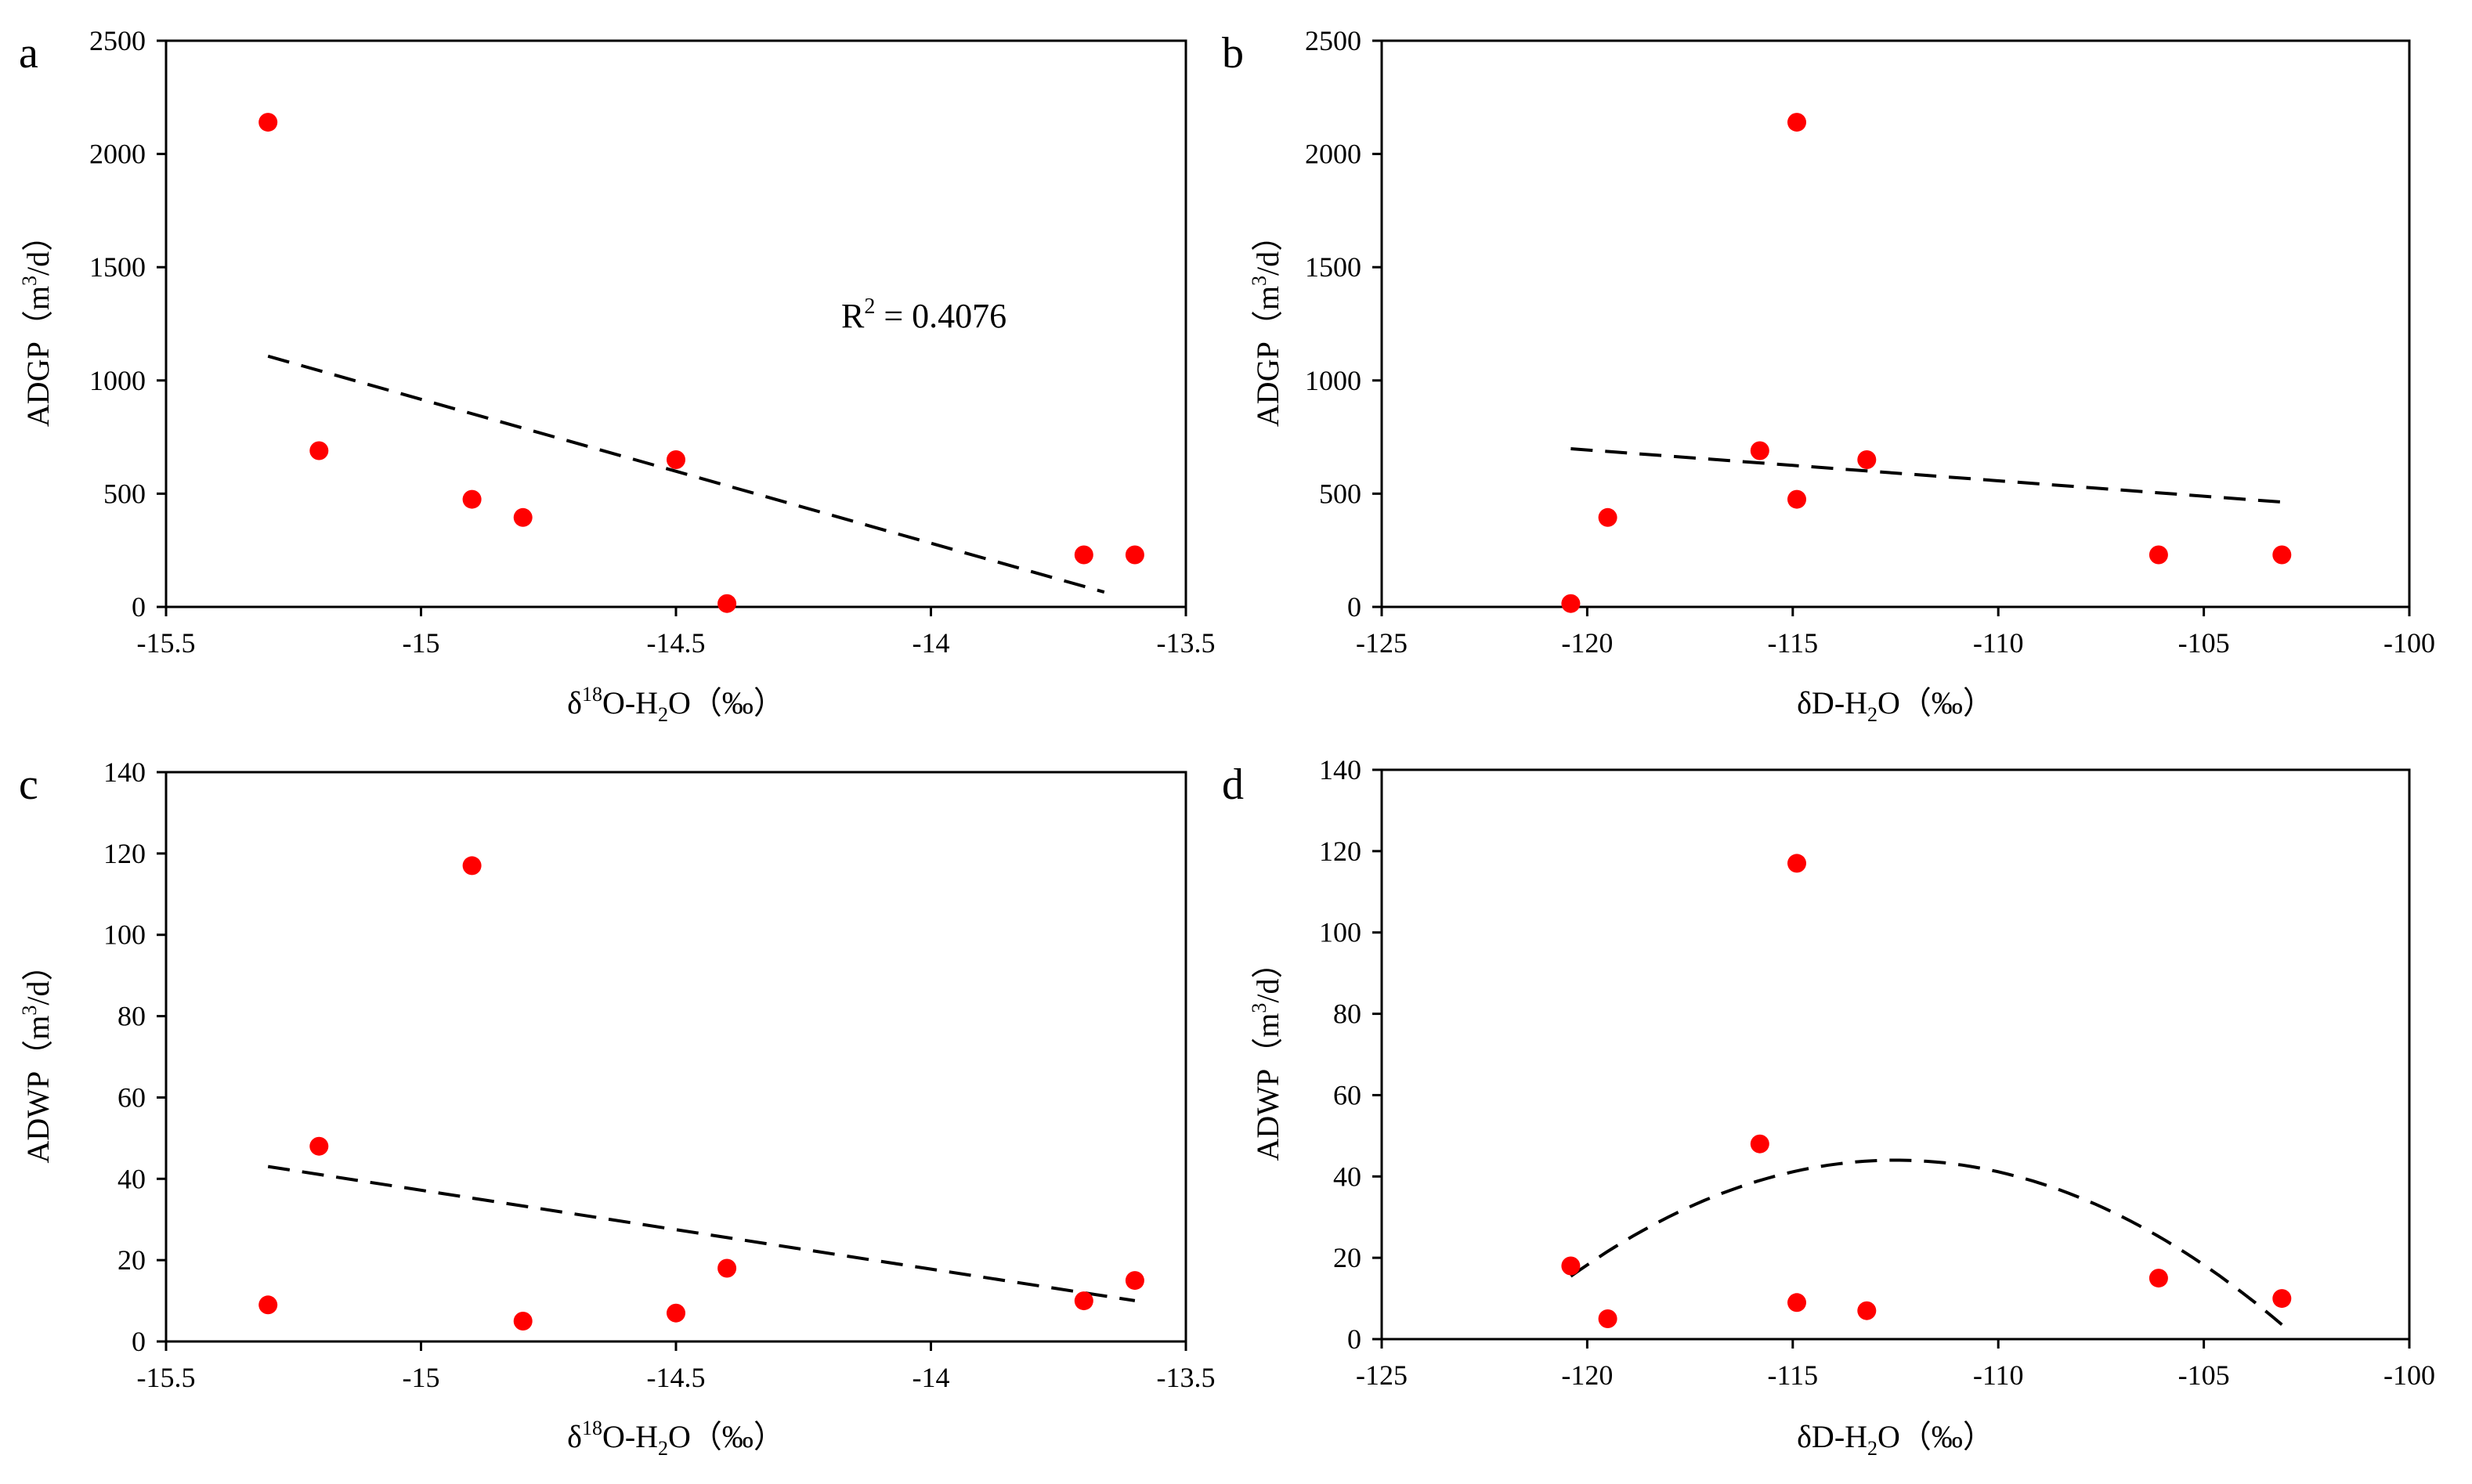  What do you see at coordinates (1267, 356) in the screenshot?
I see `panel-b-ylabel-pre: ADGP（m` at bounding box center [1267, 356].